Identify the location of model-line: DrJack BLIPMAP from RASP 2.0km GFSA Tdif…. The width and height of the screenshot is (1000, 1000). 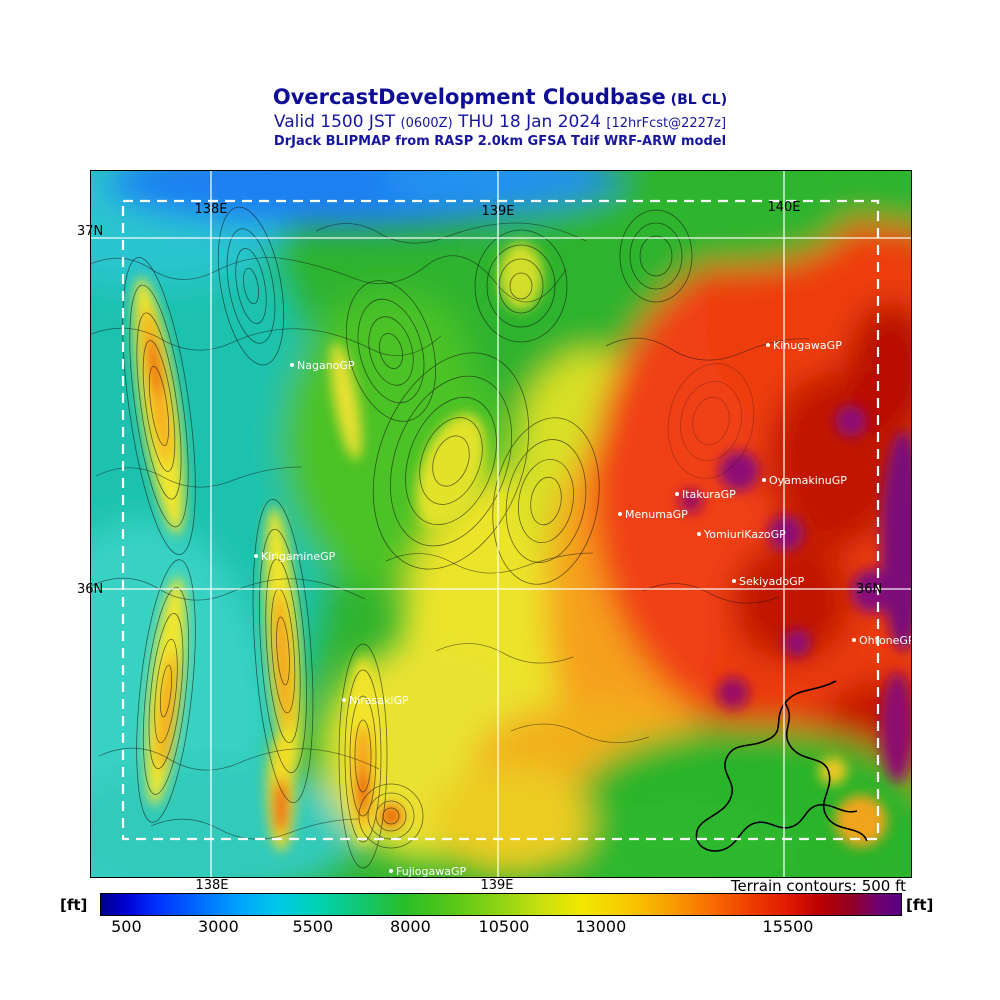
(500, 141).